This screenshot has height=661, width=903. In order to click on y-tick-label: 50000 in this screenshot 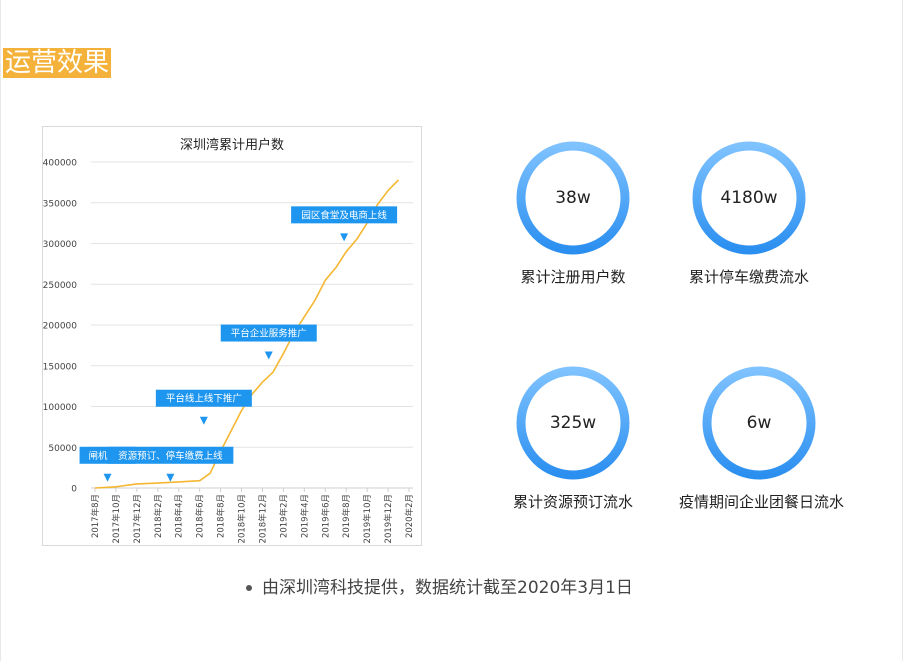, I will do `click(62, 449)`.